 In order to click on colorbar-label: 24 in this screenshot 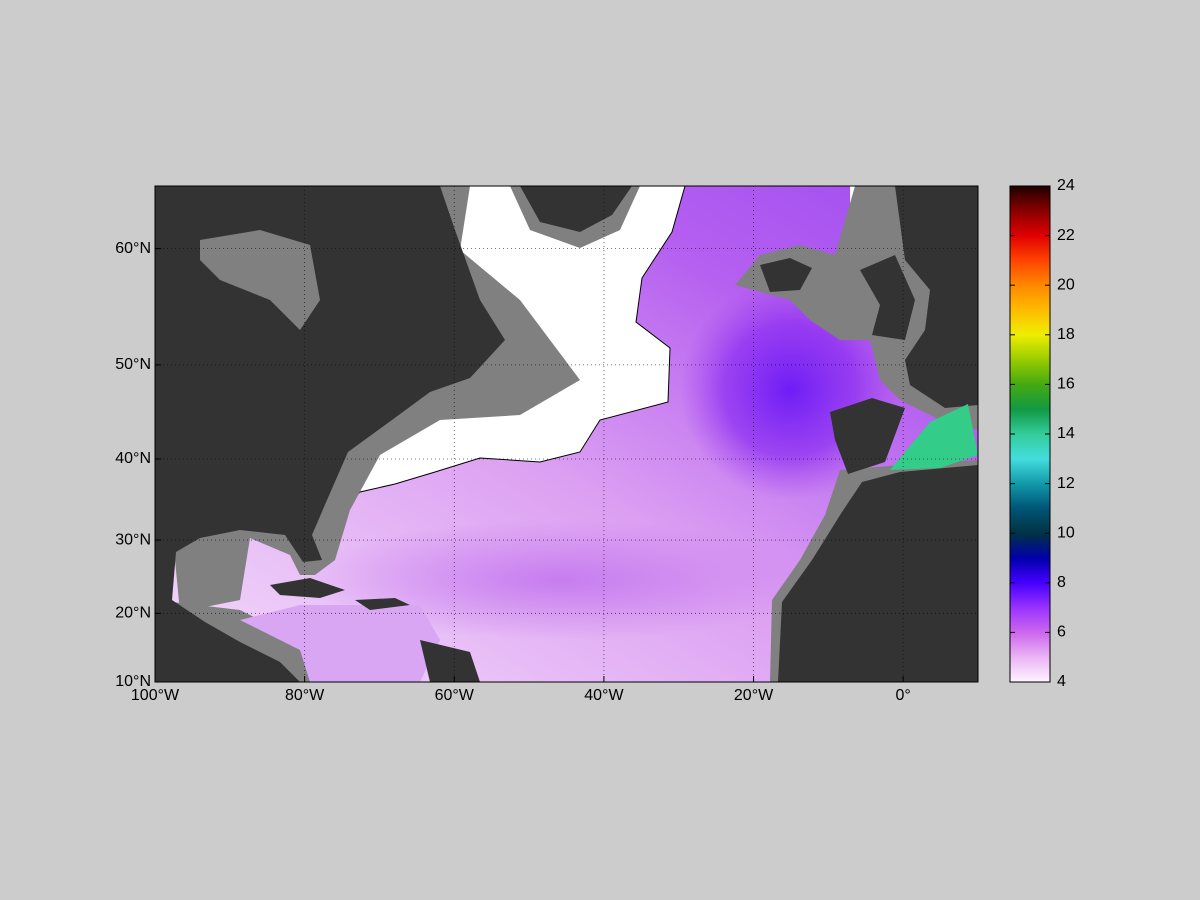, I will do `click(1066, 185)`.